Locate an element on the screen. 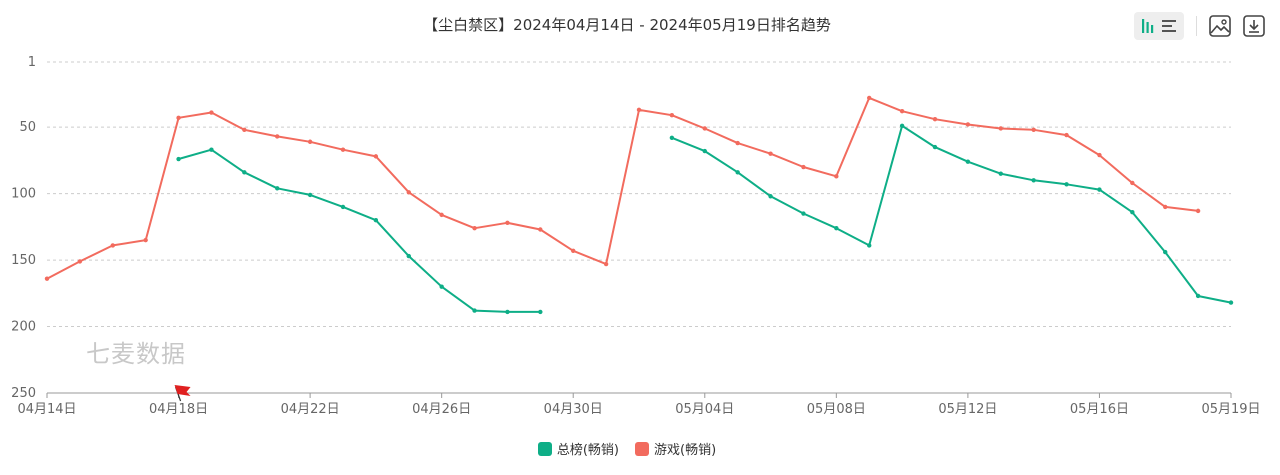 This screenshot has height=475, width=1280. legend-item: 总榜(畅销) is located at coordinates (578, 448).